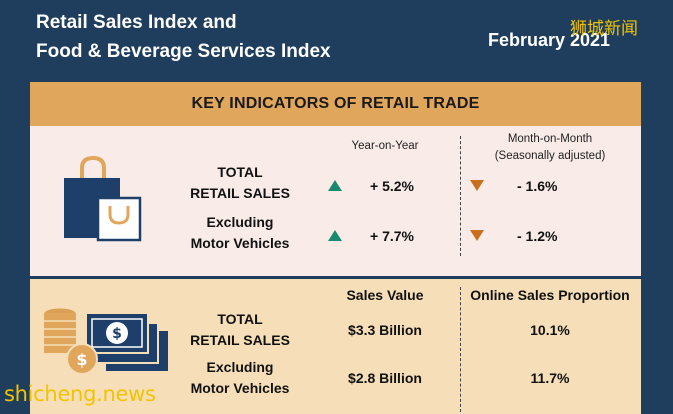  I want to click on column-header-sales-value: Sales Value, so click(385, 295).